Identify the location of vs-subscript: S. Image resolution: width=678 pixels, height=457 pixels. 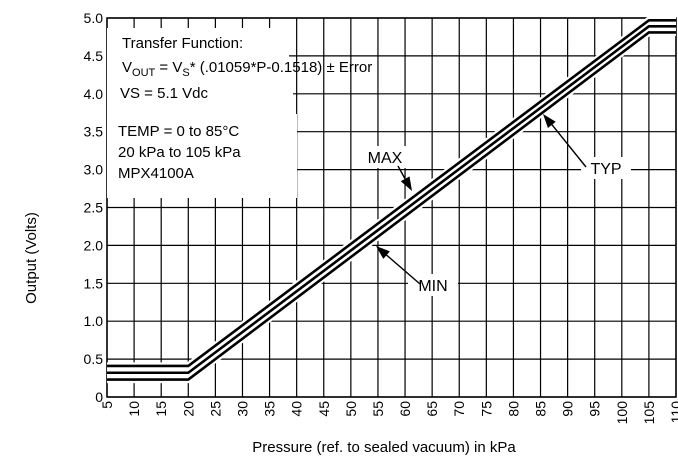
(185, 73).